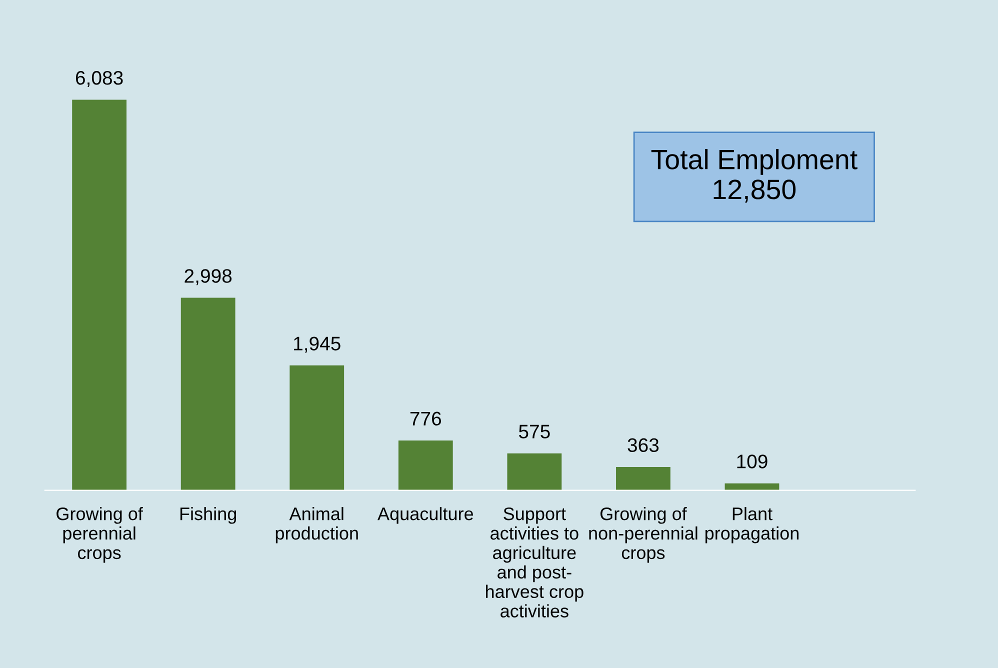  Describe the element at coordinates (99, 534) in the screenshot. I see `x-tick-label: Growing of perennial crops` at that location.